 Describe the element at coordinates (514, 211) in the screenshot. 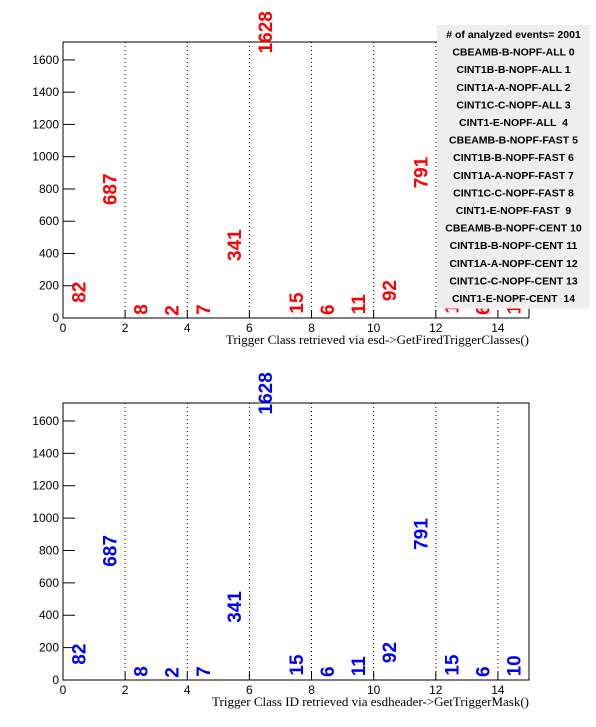

I see `legend-entry: CINT1-E-NOPF-FAST 9` at that location.